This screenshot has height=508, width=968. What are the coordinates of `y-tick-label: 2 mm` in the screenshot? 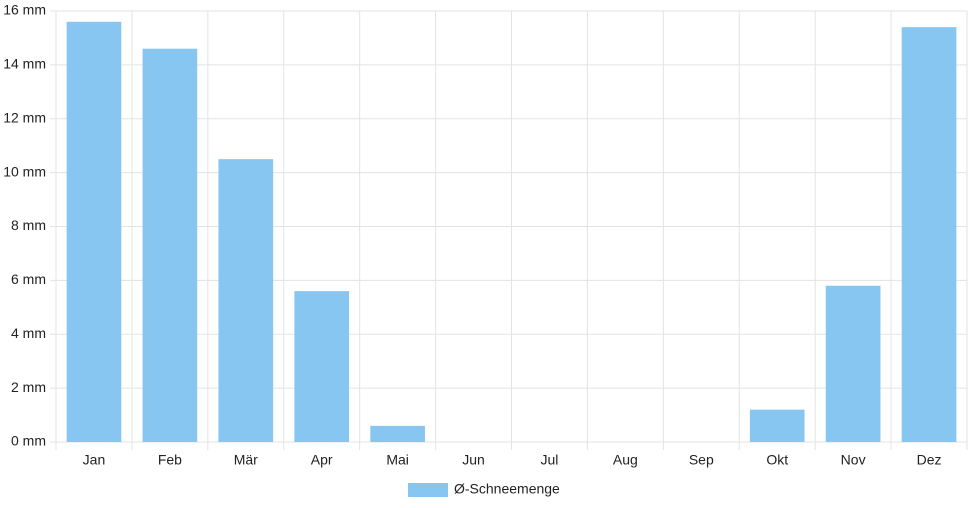 It's located at (28, 387).